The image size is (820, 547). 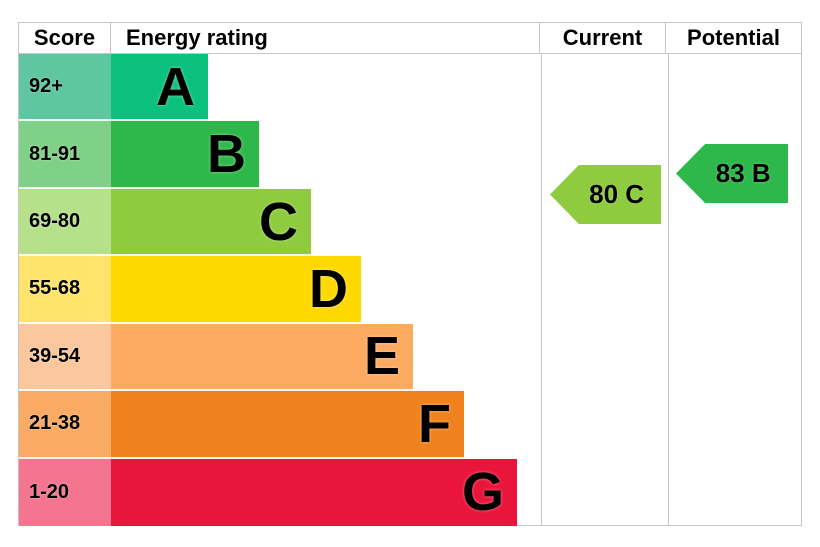 I want to click on band-row-g: 1-20 G, so click(x=280, y=492).